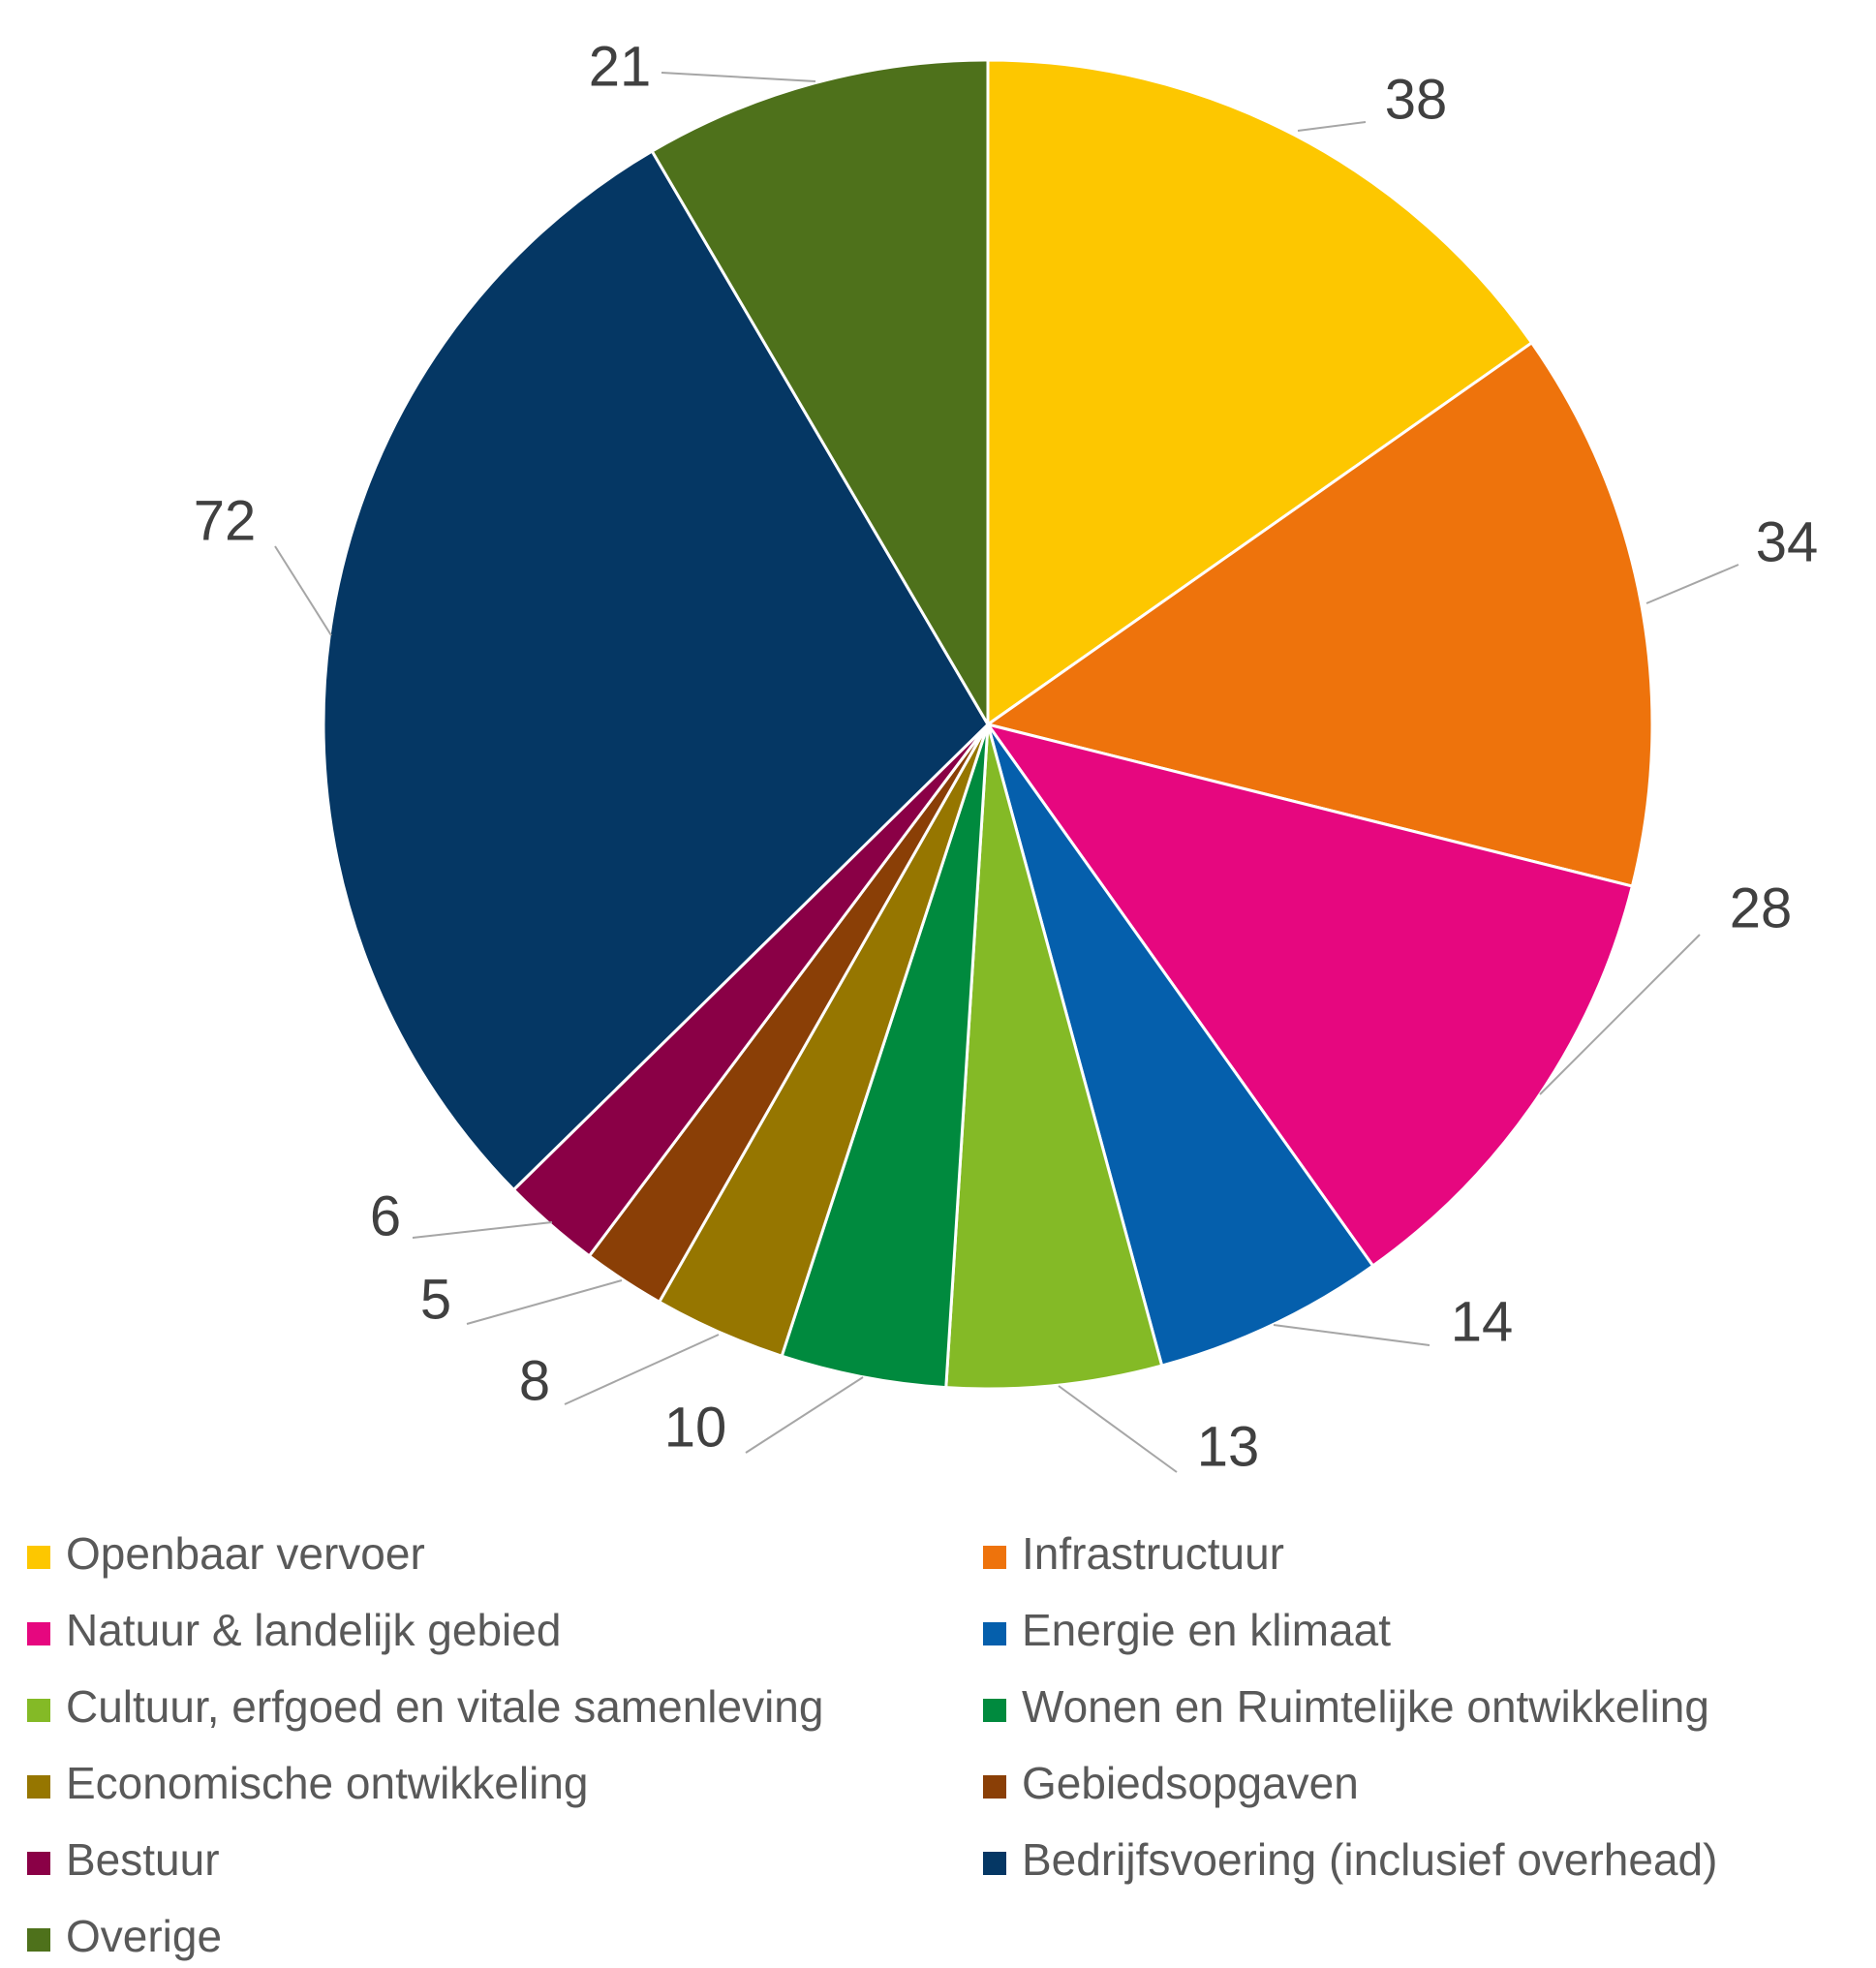  What do you see at coordinates (1332, 126) in the screenshot?
I see `leader-line-openbaar-vervoer` at bounding box center [1332, 126].